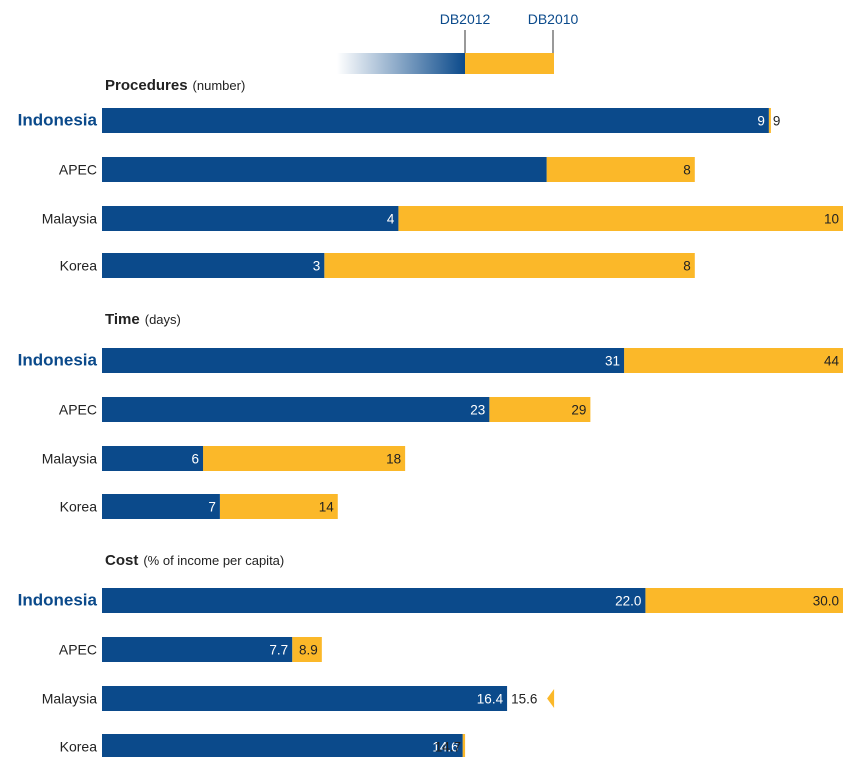 The width and height of the screenshot is (843, 757). I want to click on legend-db2012-label: DB2012, so click(465, 19).